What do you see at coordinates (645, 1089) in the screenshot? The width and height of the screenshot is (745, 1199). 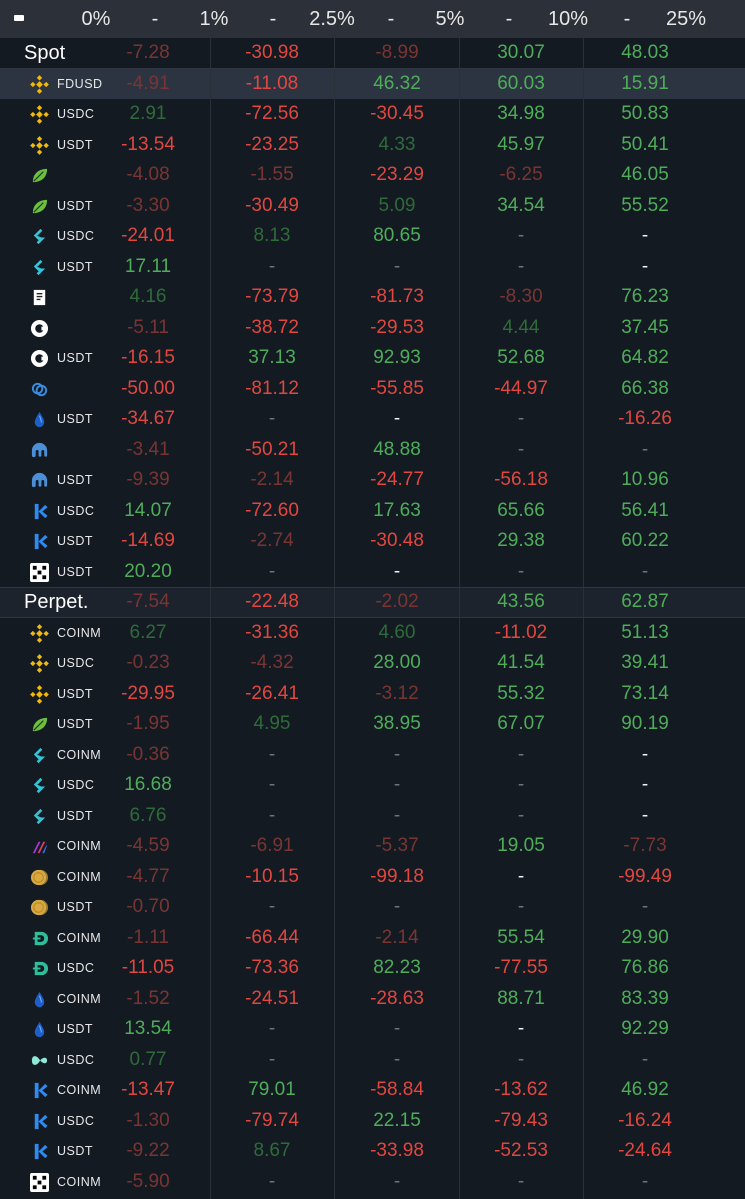 I see `depth-value: 46.92` at bounding box center [645, 1089].